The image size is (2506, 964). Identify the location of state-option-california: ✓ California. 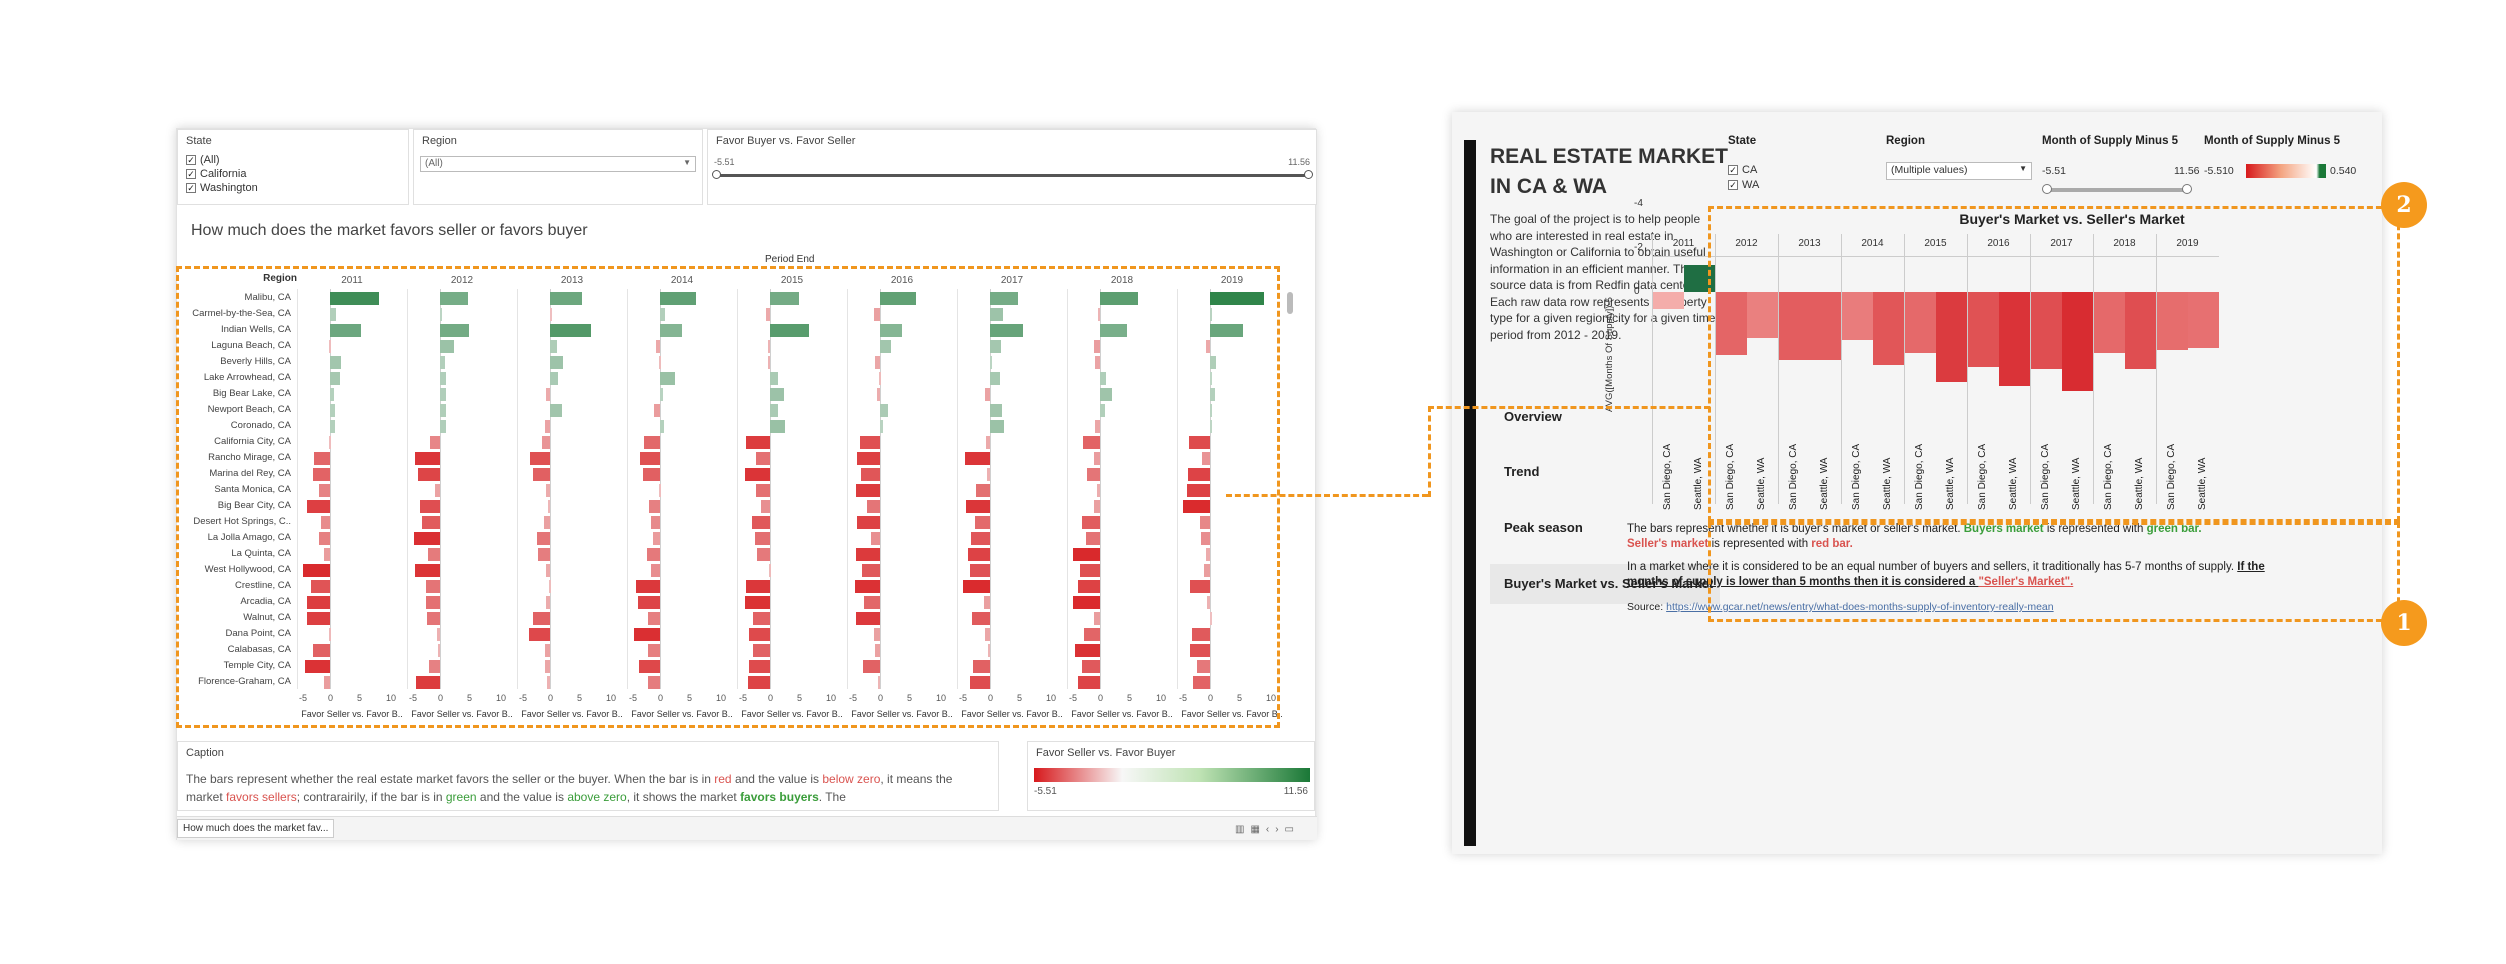
(216, 174).